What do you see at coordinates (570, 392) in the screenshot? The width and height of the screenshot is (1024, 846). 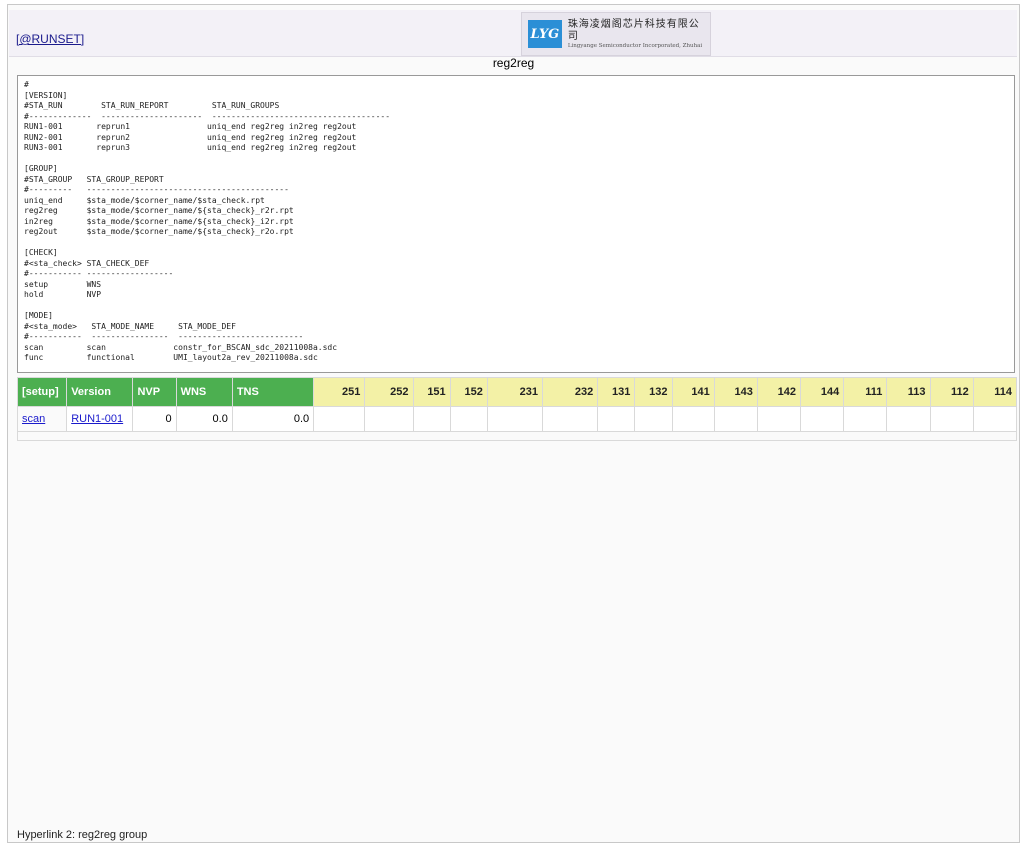 I see `column-header: 232` at bounding box center [570, 392].